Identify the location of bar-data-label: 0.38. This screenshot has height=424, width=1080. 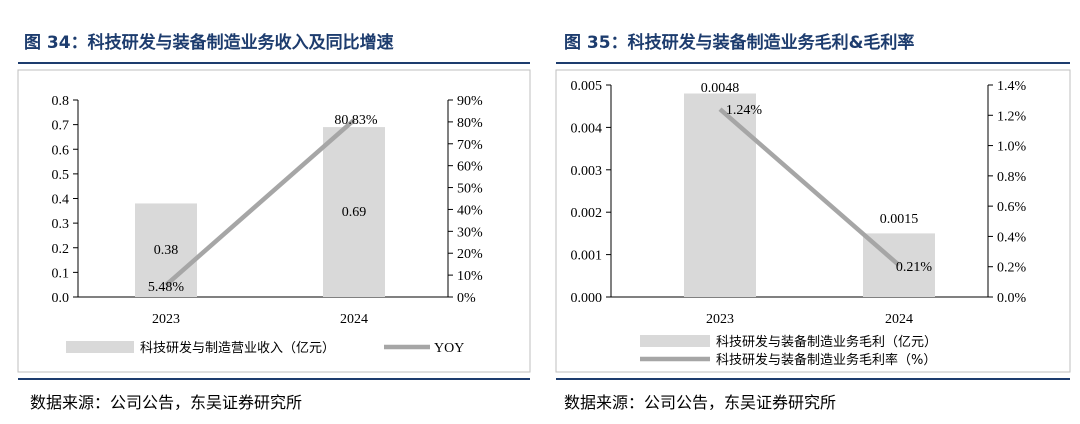
(166, 250).